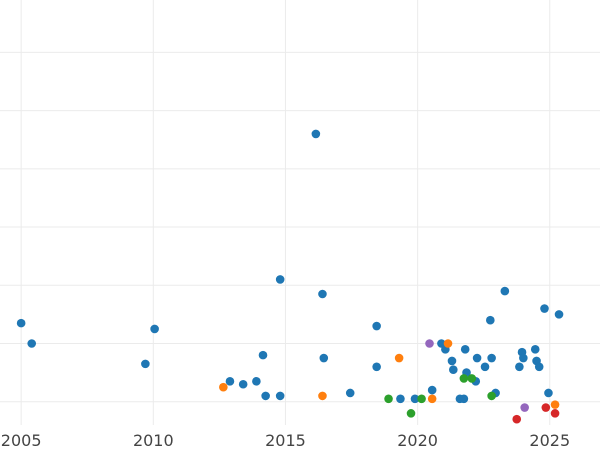 The height and width of the screenshot is (450, 600). What do you see at coordinates (153, 440) in the screenshot?
I see `x-tick-label: 2010` at bounding box center [153, 440].